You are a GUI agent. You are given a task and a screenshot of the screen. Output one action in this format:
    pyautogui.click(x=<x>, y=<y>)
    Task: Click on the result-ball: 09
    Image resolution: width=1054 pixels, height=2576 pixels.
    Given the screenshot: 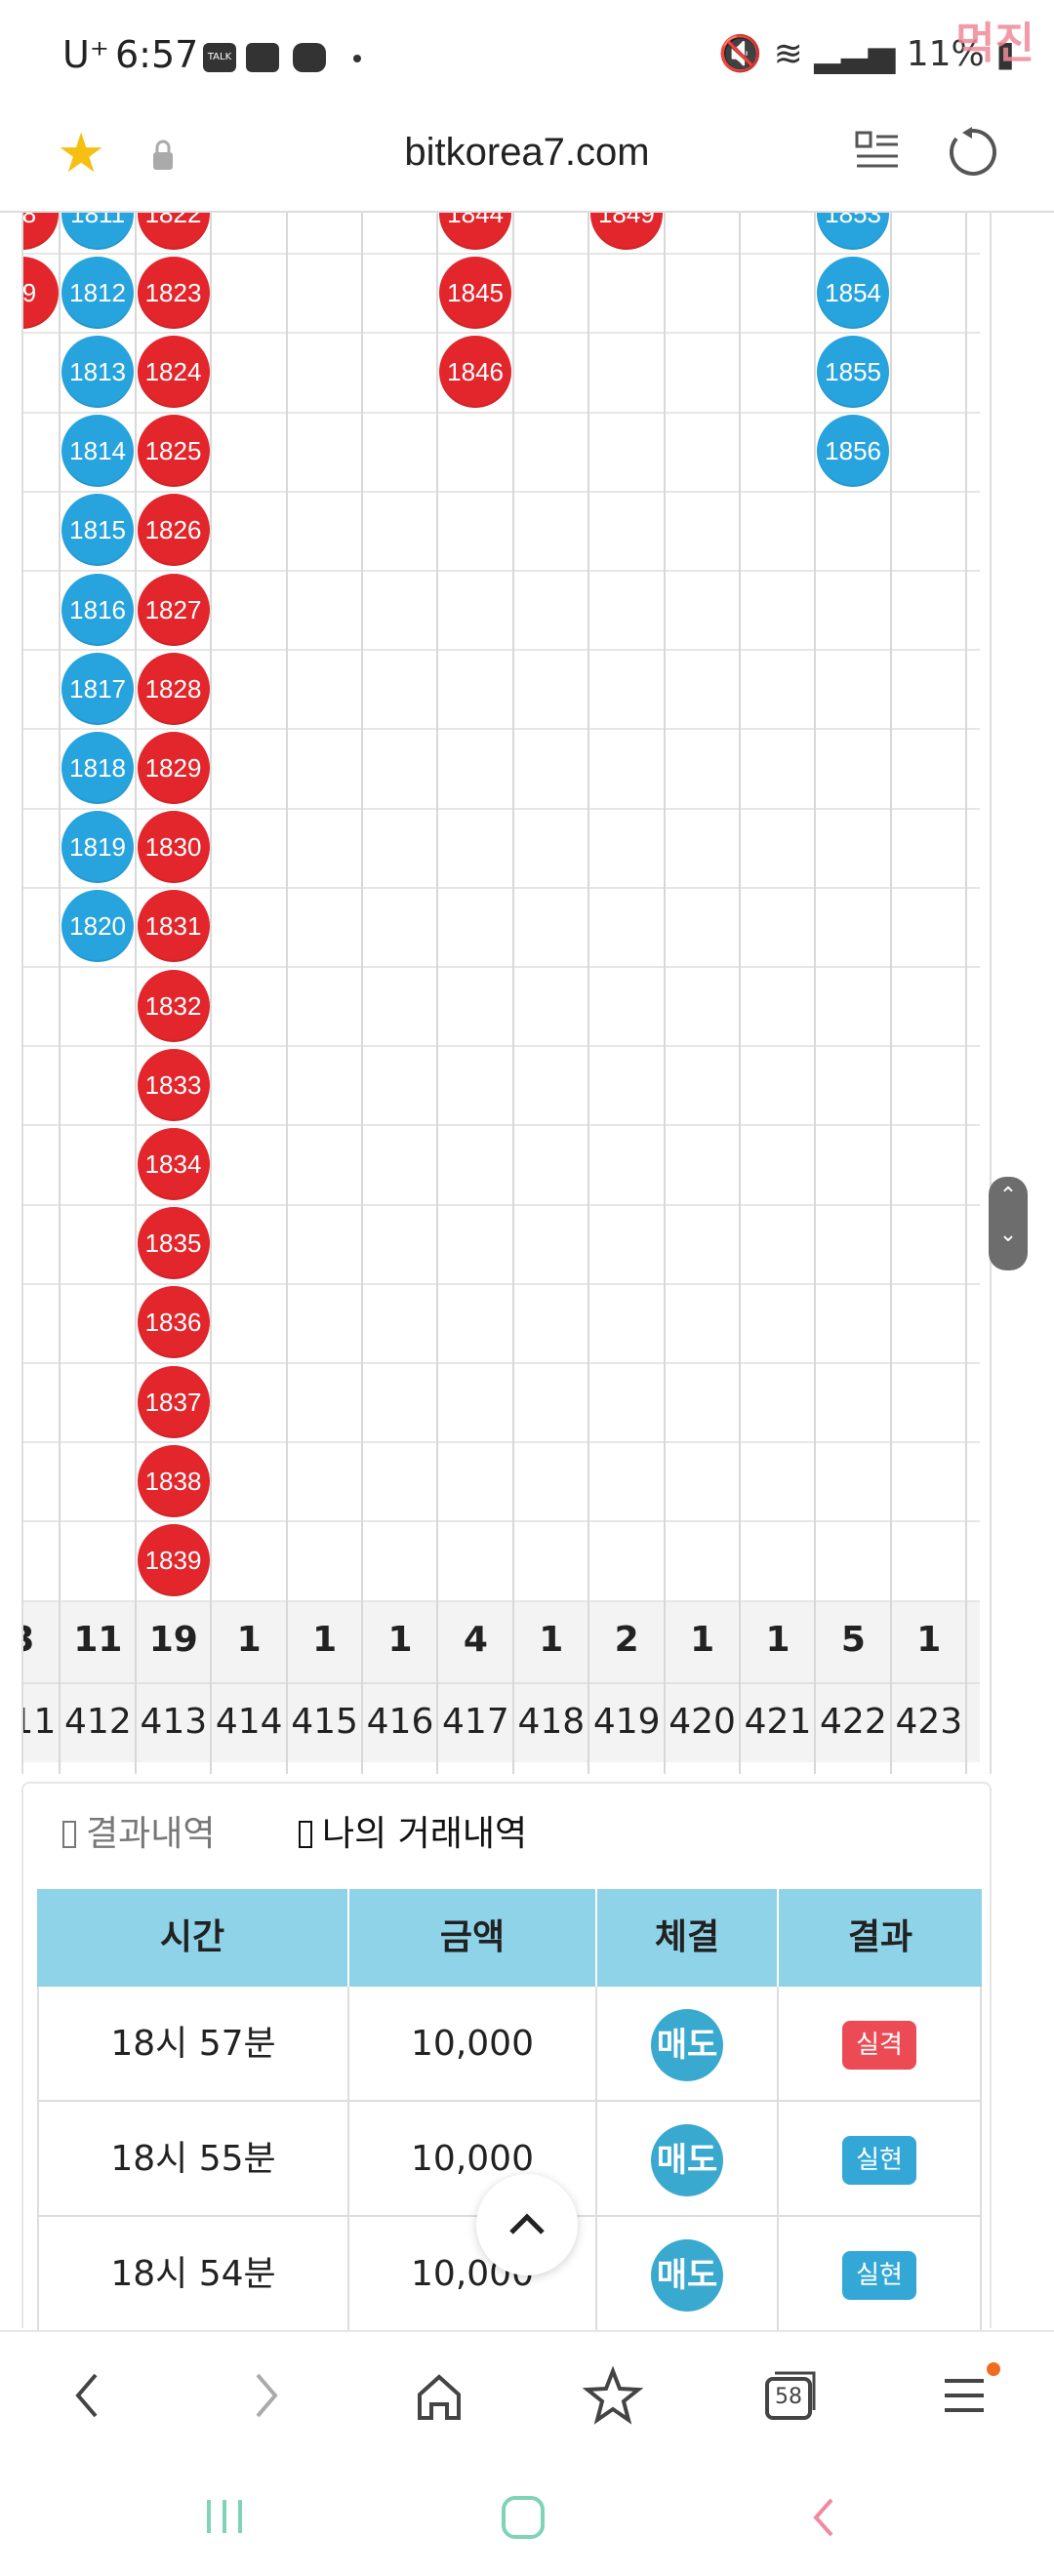 What is the action you would take?
    pyautogui.click(x=41, y=292)
    